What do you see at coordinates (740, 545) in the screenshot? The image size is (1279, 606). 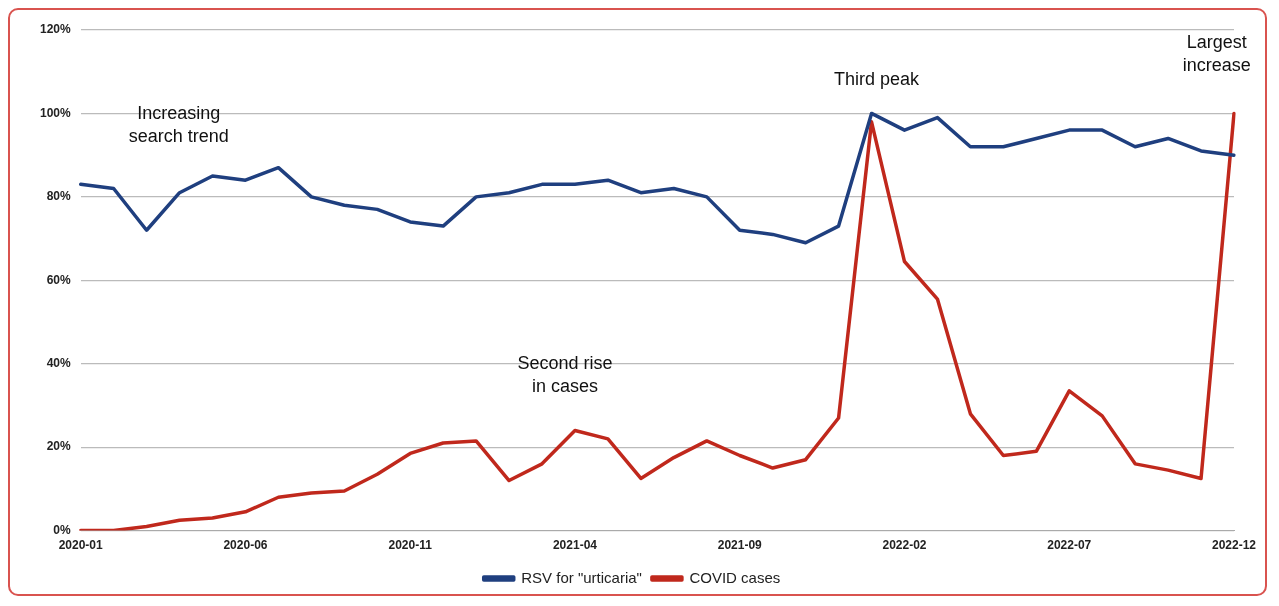 I see `x-tick-label: 2021-09` at bounding box center [740, 545].